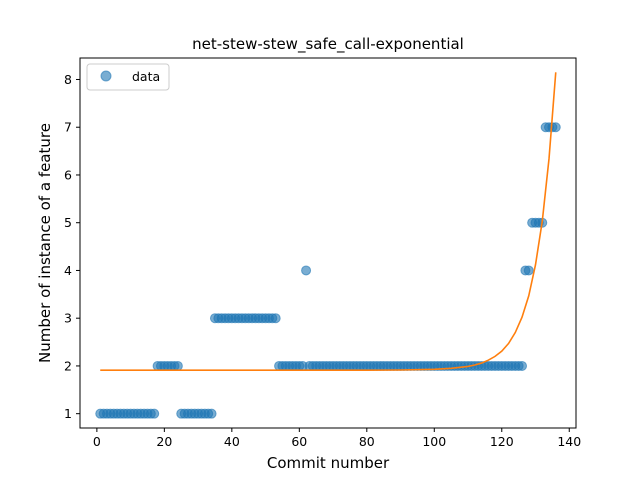 The width and height of the screenshot is (640, 480). What do you see at coordinates (328, 463) in the screenshot?
I see `x-axis-label: Commit number` at bounding box center [328, 463].